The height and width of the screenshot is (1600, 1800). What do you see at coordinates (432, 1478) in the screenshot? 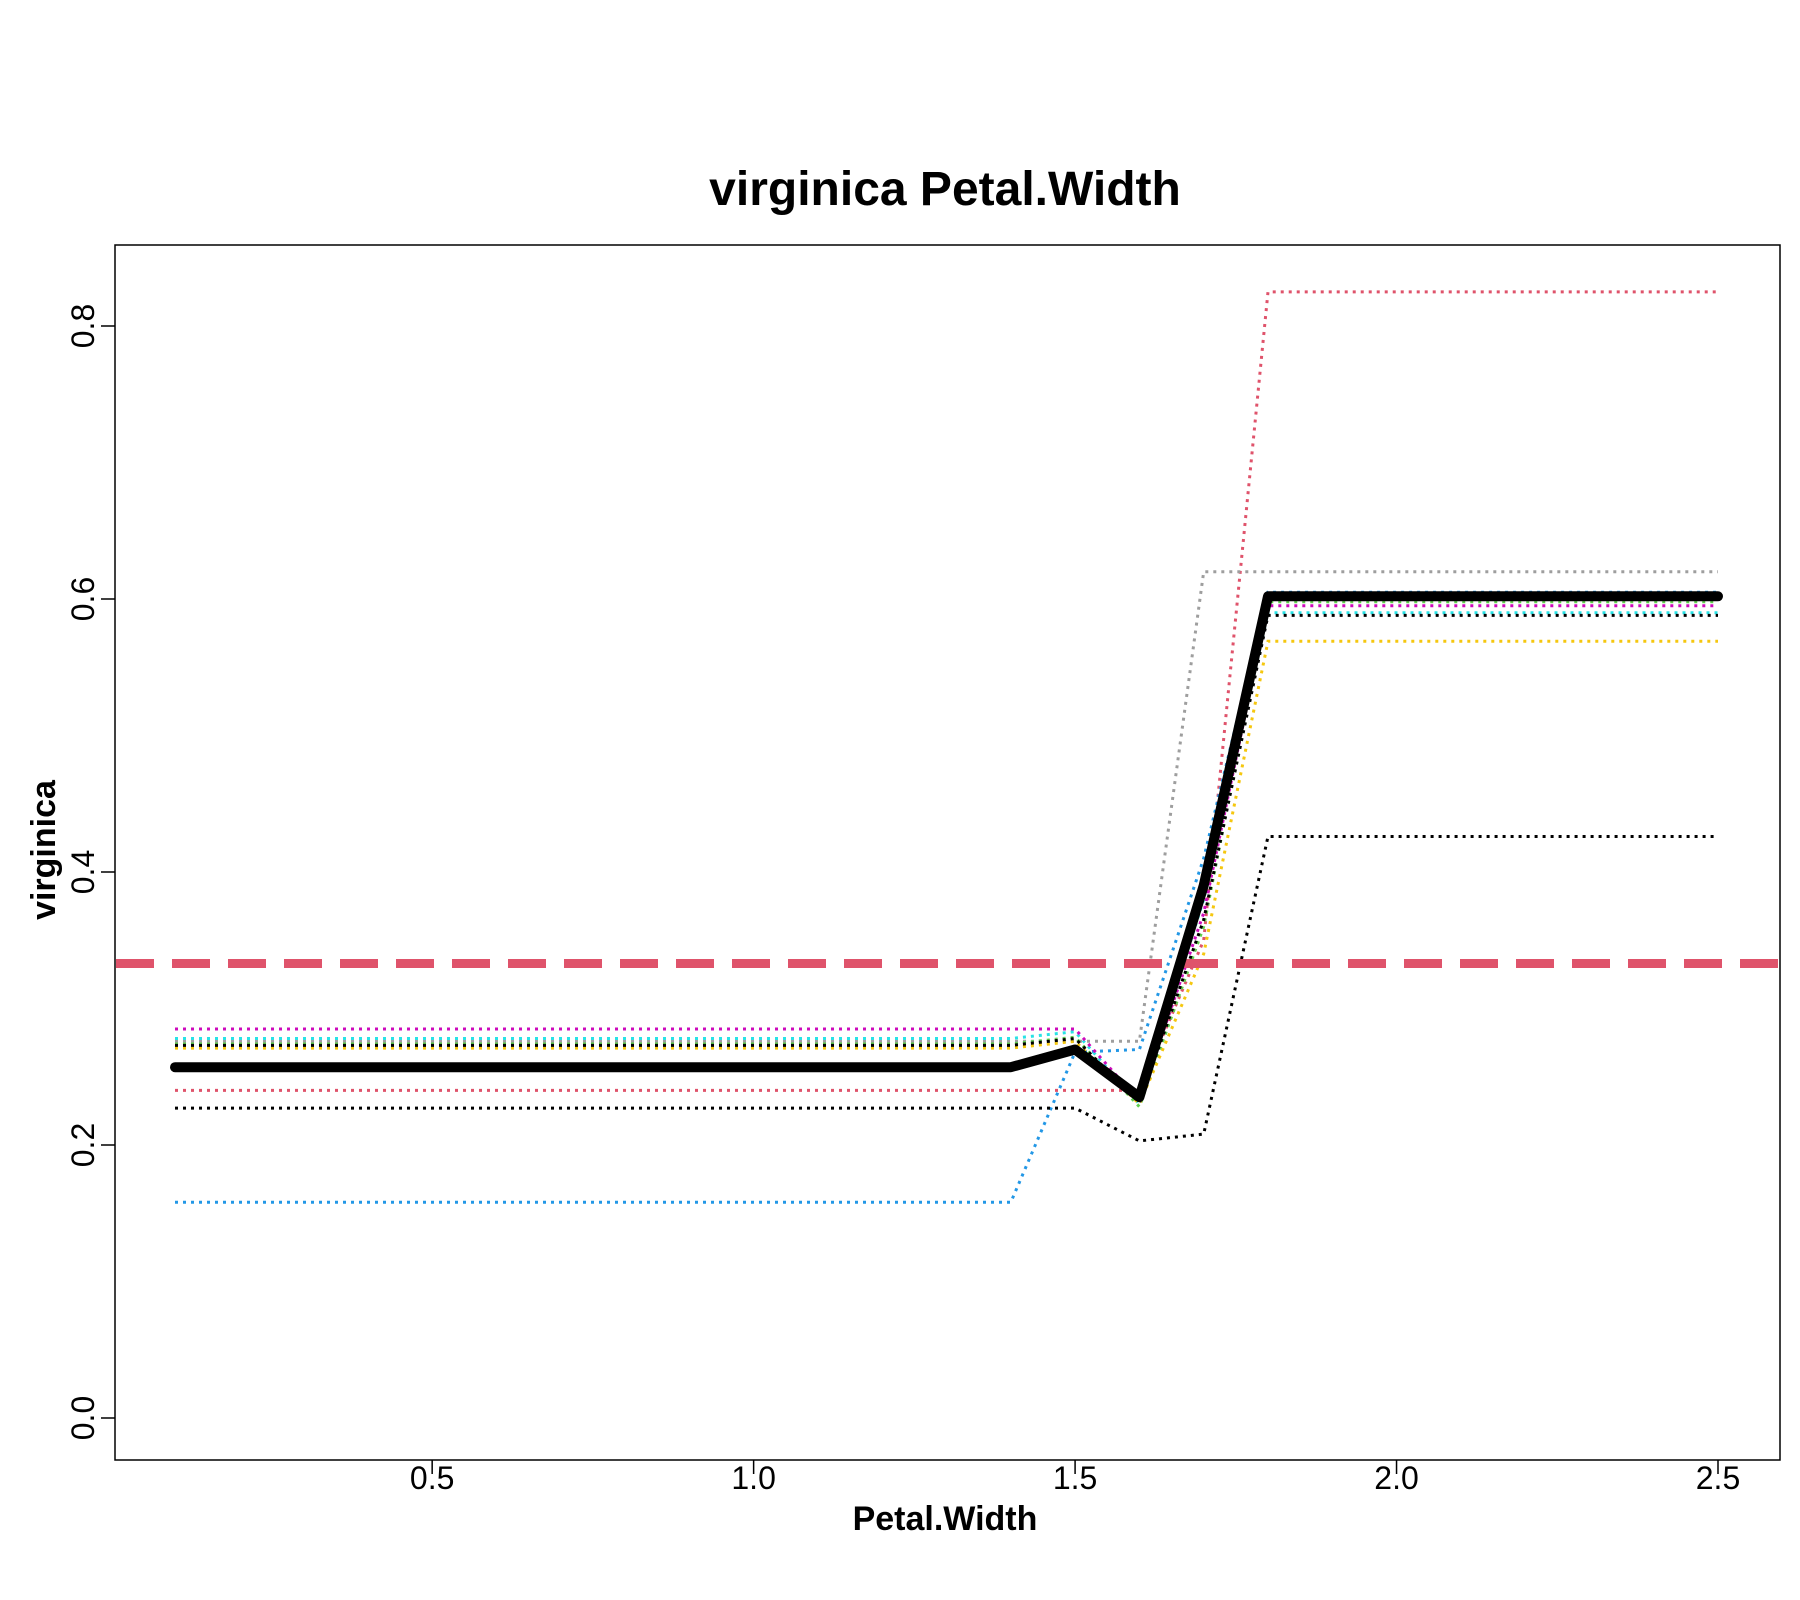
I see `x-tick-label: 0.5` at bounding box center [432, 1478].